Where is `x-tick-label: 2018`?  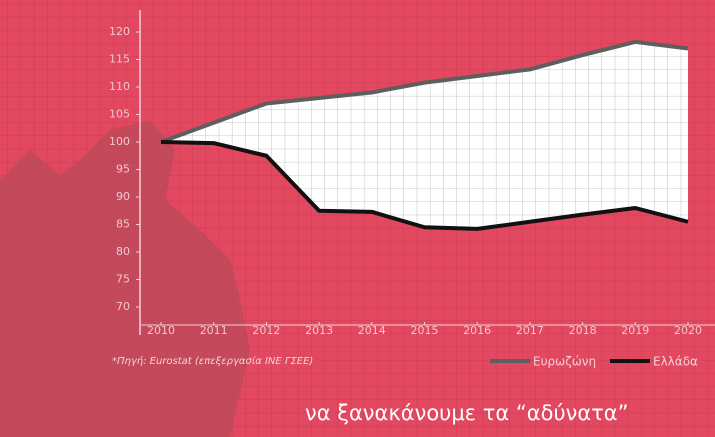
x-tick-label: 2018 is located at coordinates (583, 330).